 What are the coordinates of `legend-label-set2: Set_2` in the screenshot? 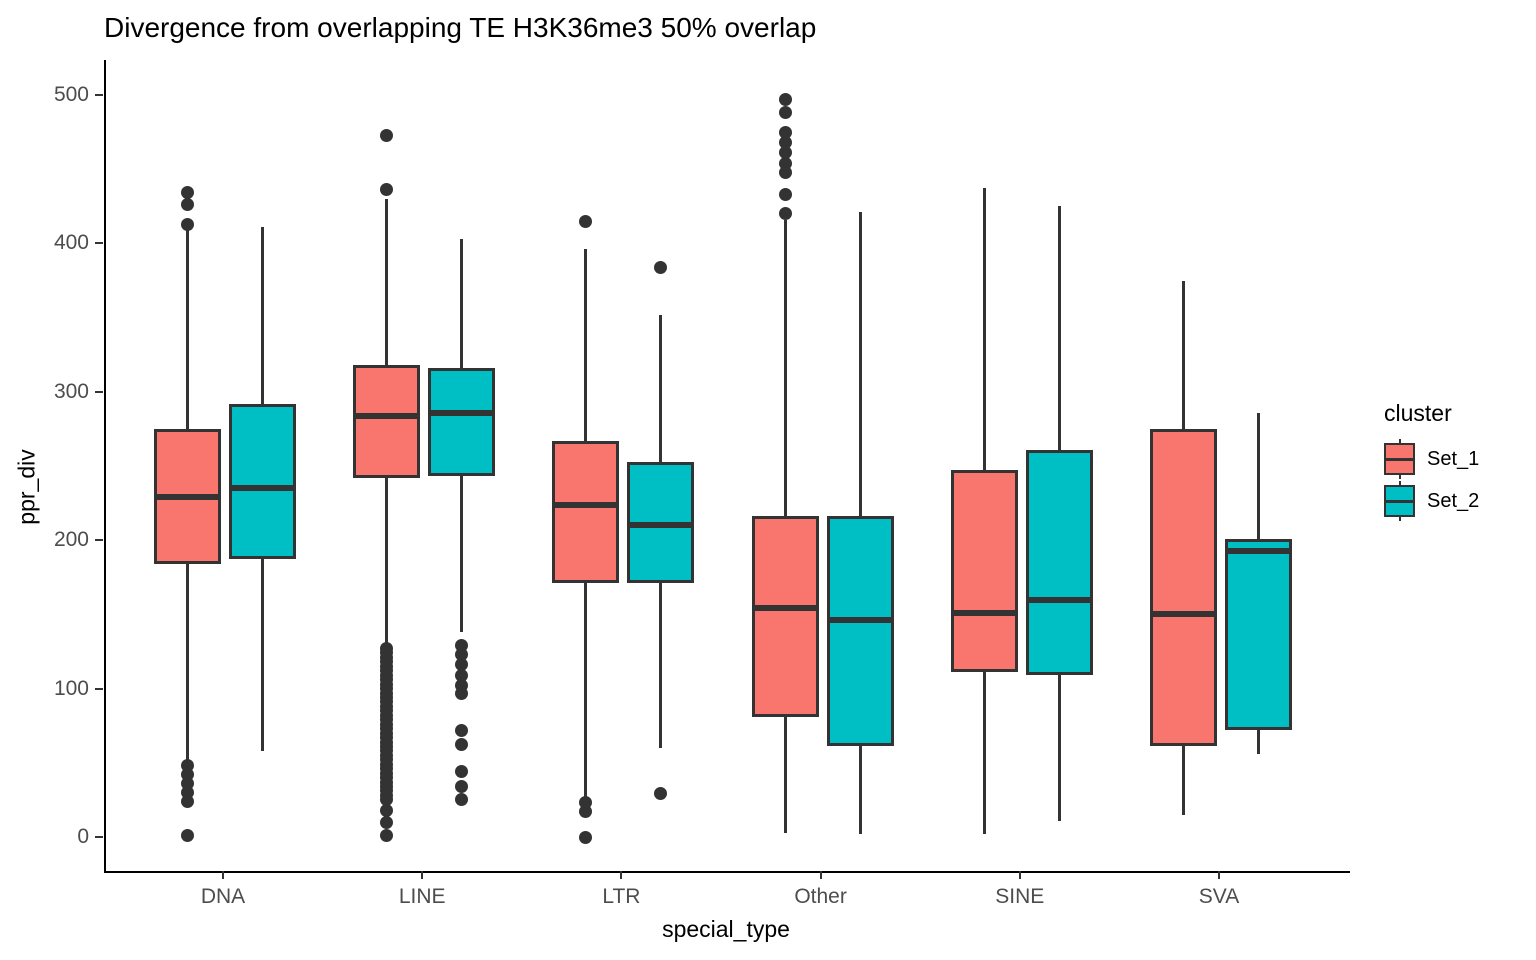 It's located at (1453, 500).